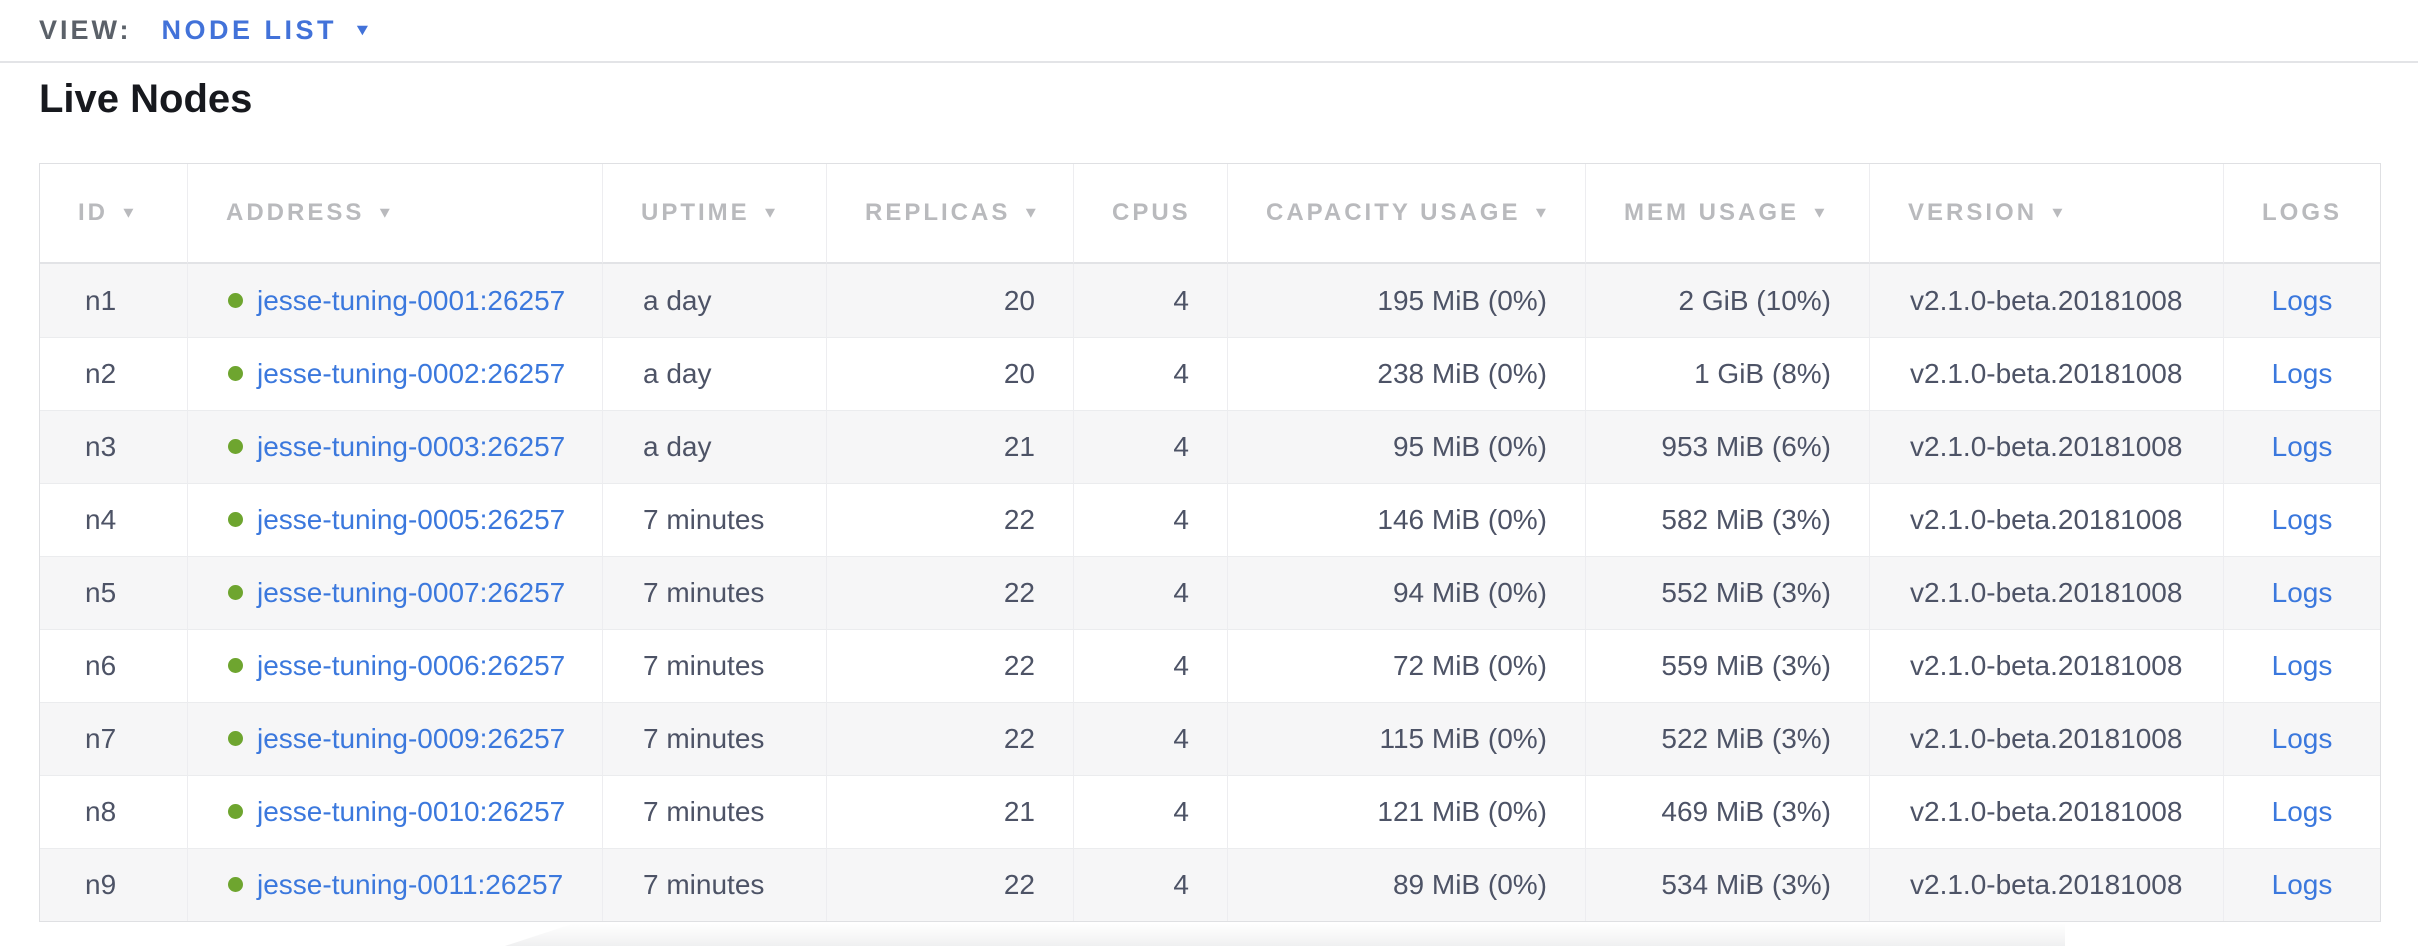 This screenshot has height=946, width=2418. Describe the element at coordinates (249, 30) in the screenshot. I see `view-selected-value: NODE LIST` at that location.